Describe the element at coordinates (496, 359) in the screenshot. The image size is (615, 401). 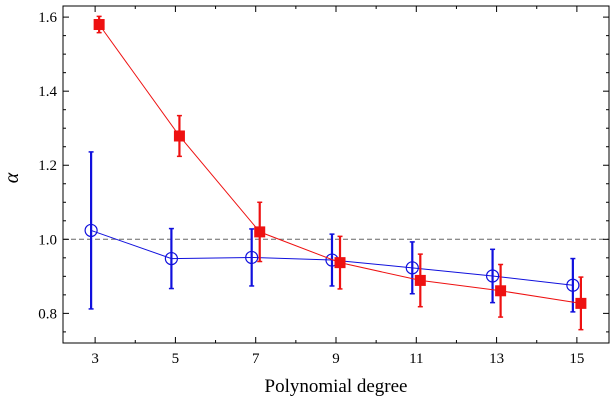
I see `x-tick-label: 13` at that location.